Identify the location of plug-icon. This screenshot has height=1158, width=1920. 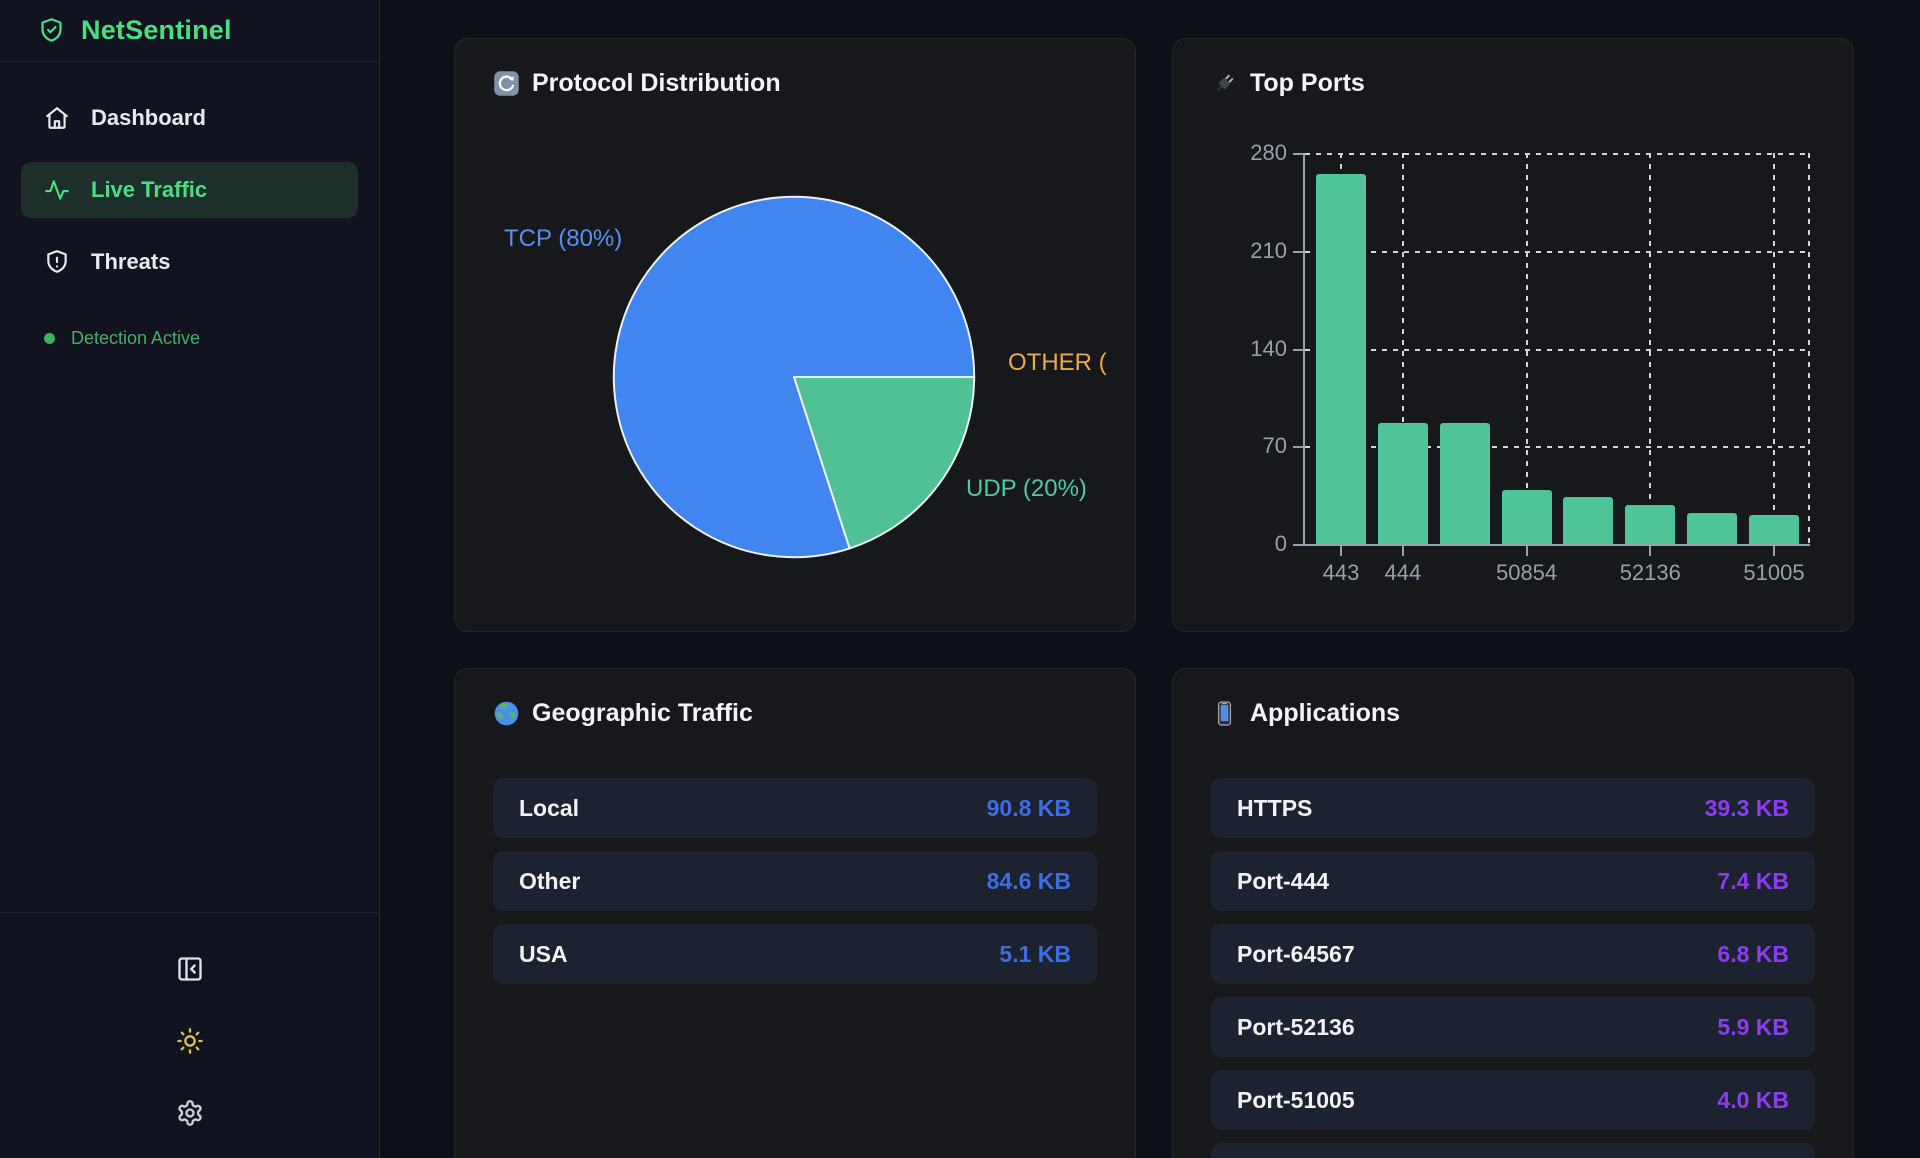
(1225, 83).